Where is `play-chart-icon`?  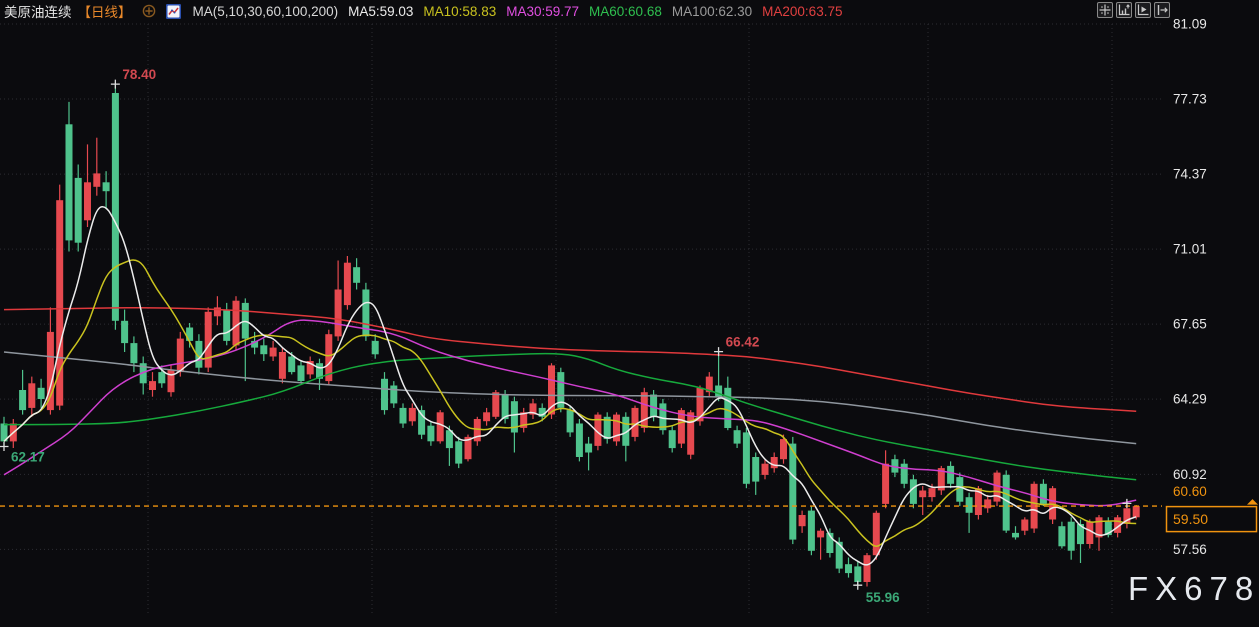
play-chart-icon is located at coordinates (1143, 10).